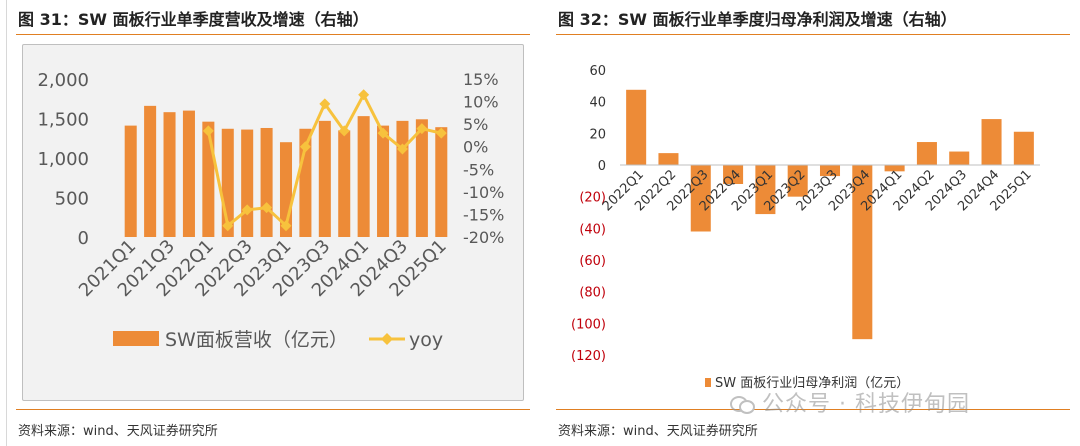 This screenshot has width=1080, height=446. I want to click on y-tick-label: 20, so click(597, 134).